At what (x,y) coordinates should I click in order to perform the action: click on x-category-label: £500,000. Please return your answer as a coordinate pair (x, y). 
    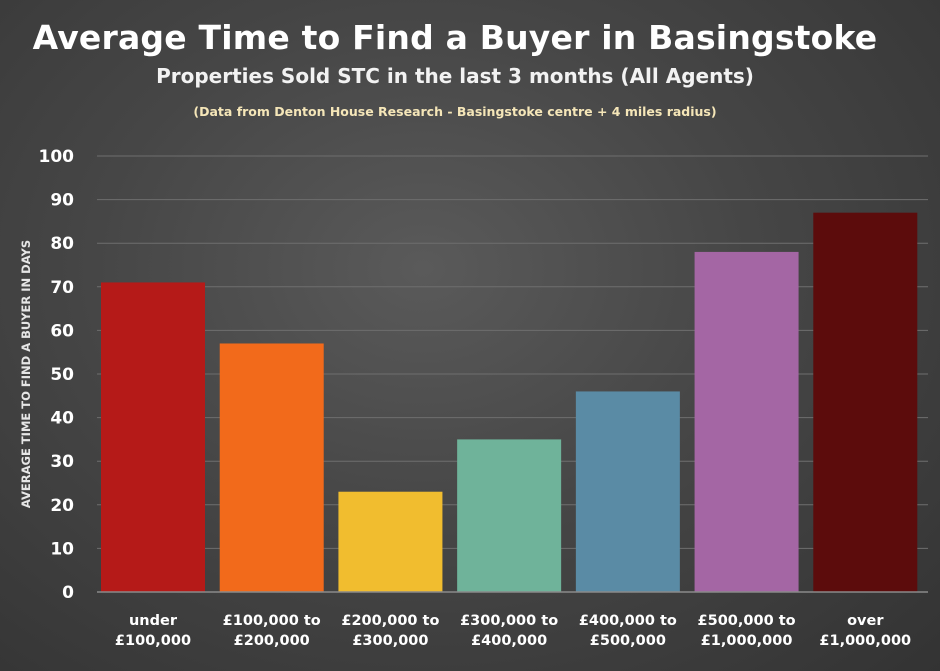
    Looking at the image, I should click on (628, 641).